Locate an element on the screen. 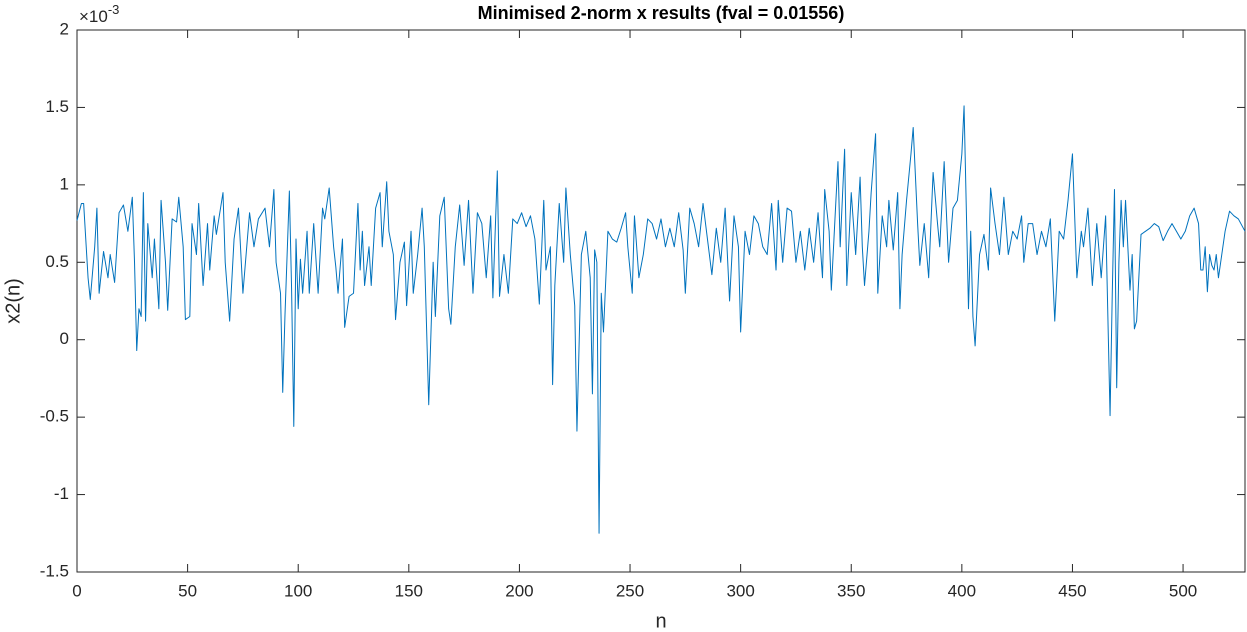  x-axis-label: n is located at coordinates (660, 621).